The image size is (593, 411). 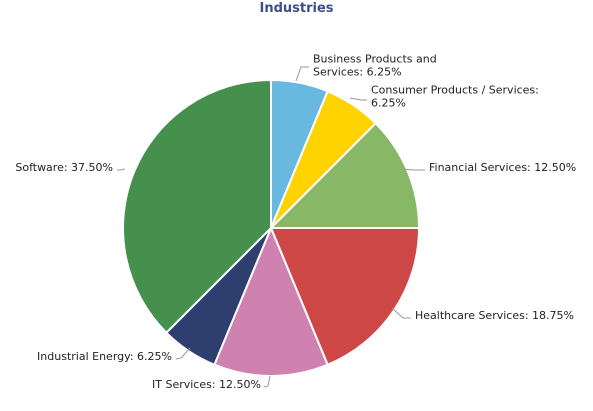 What do you see at coordinates (267, 381) in the screenshot?
I see `connector-it-services` at bounding box center [267, 381].